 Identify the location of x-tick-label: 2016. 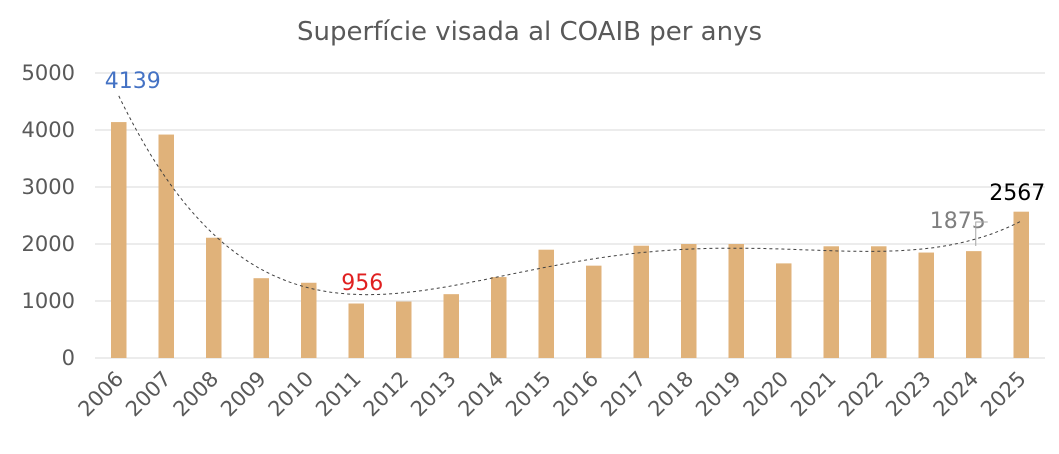
(576, 394).